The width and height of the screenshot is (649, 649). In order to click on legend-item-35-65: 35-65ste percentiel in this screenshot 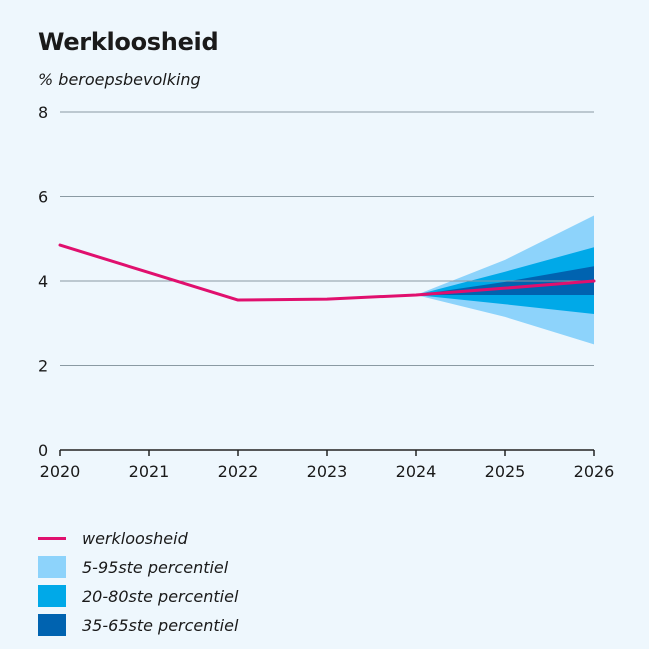, I will do `click(138, 625)`.